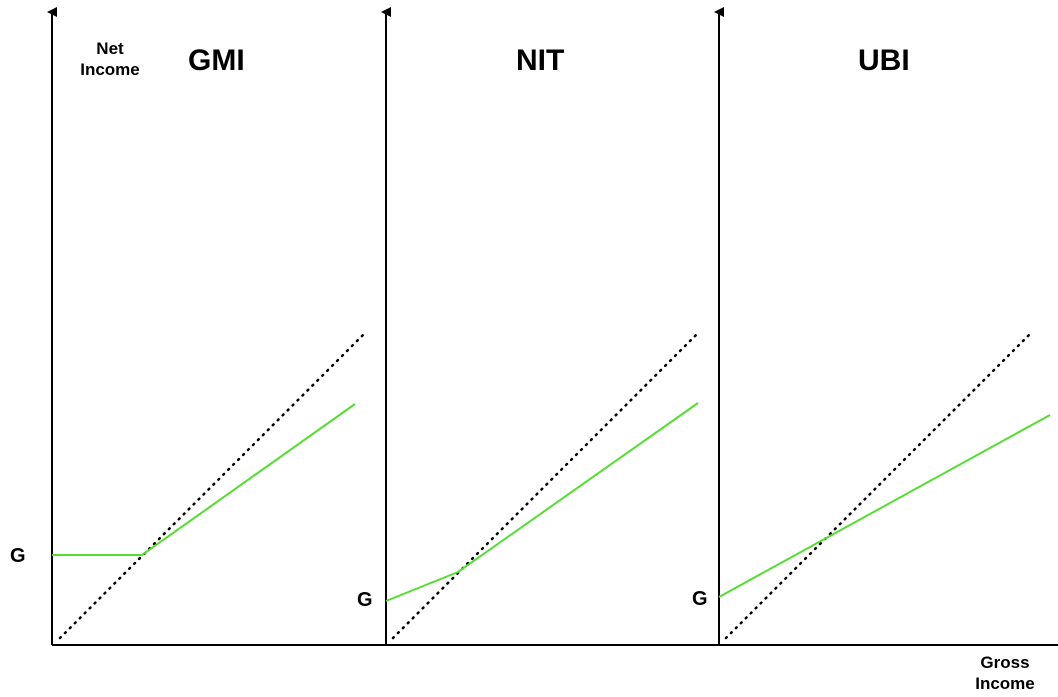 This screenshot has height=697, width=1058. What do you see at coordinates (884, 506) in the screenshot?
I see `net-income-line-ubi` at bounding box center [884, 506].